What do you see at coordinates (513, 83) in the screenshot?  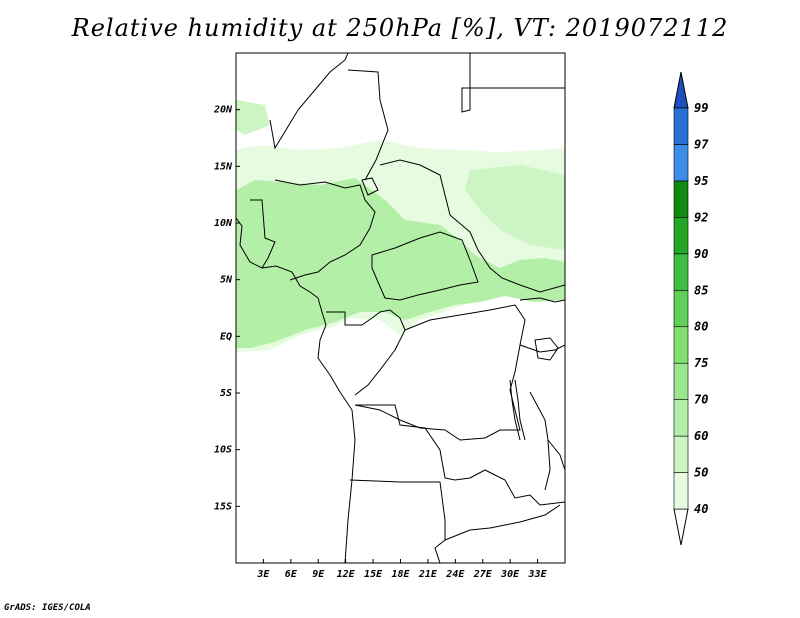 I see `border-egypt-sudan` at bounding box center [513, 83].